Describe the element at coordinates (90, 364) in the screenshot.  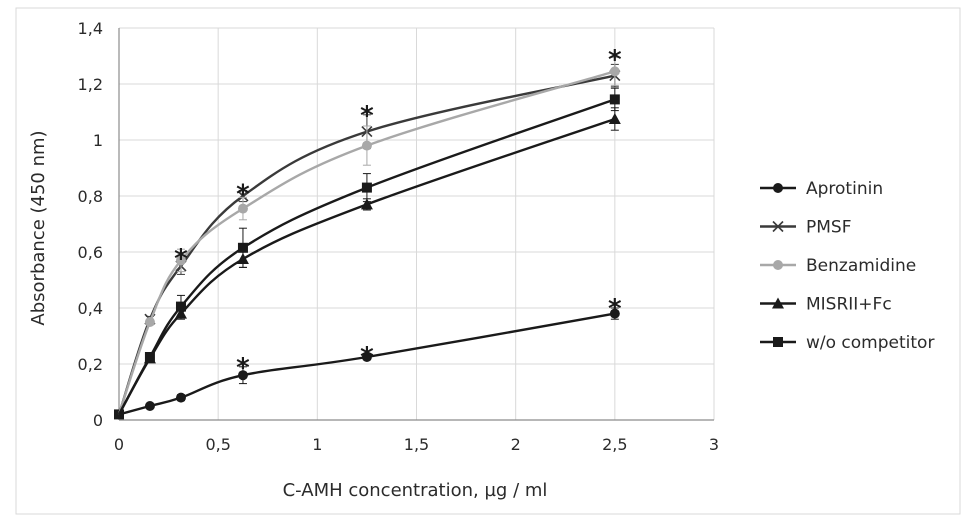
I see `y-tick-label: 0,2` at that location.